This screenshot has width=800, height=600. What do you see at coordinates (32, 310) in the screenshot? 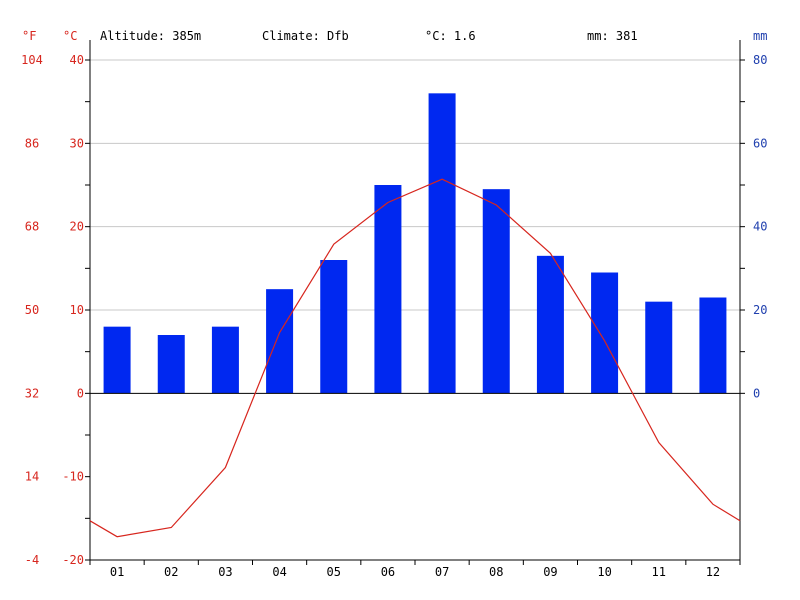
I see `fahrenheit-tick-label: 50` at bounding box center [32, 310].